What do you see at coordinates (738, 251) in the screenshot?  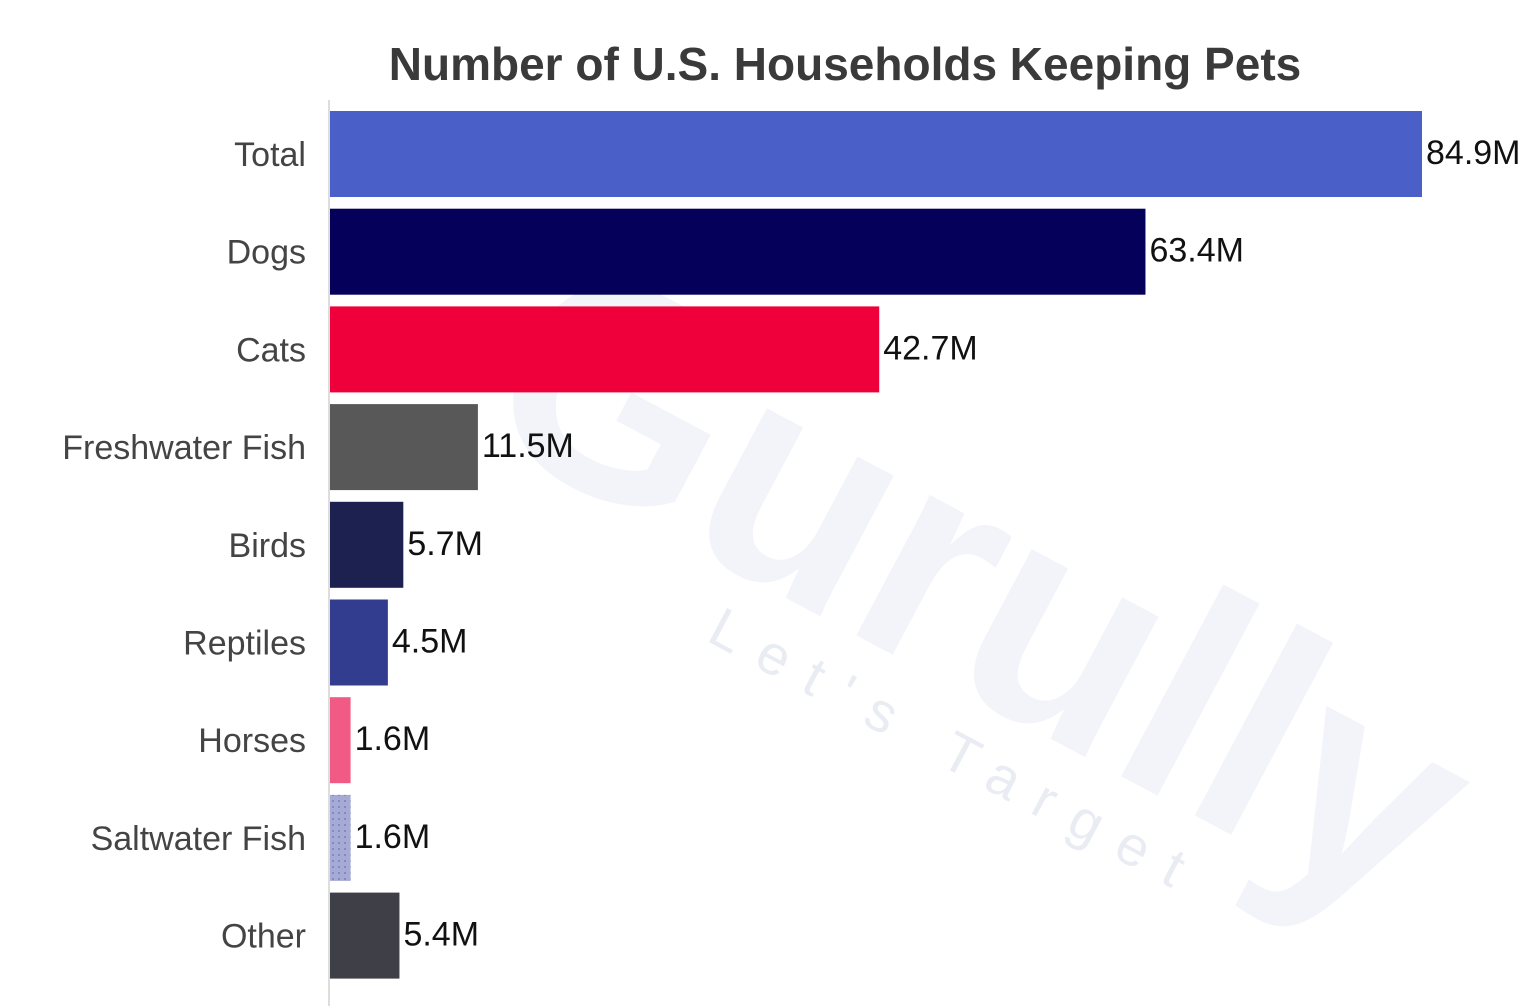 I see `bar-dogs` at bounding box center [738, 251].